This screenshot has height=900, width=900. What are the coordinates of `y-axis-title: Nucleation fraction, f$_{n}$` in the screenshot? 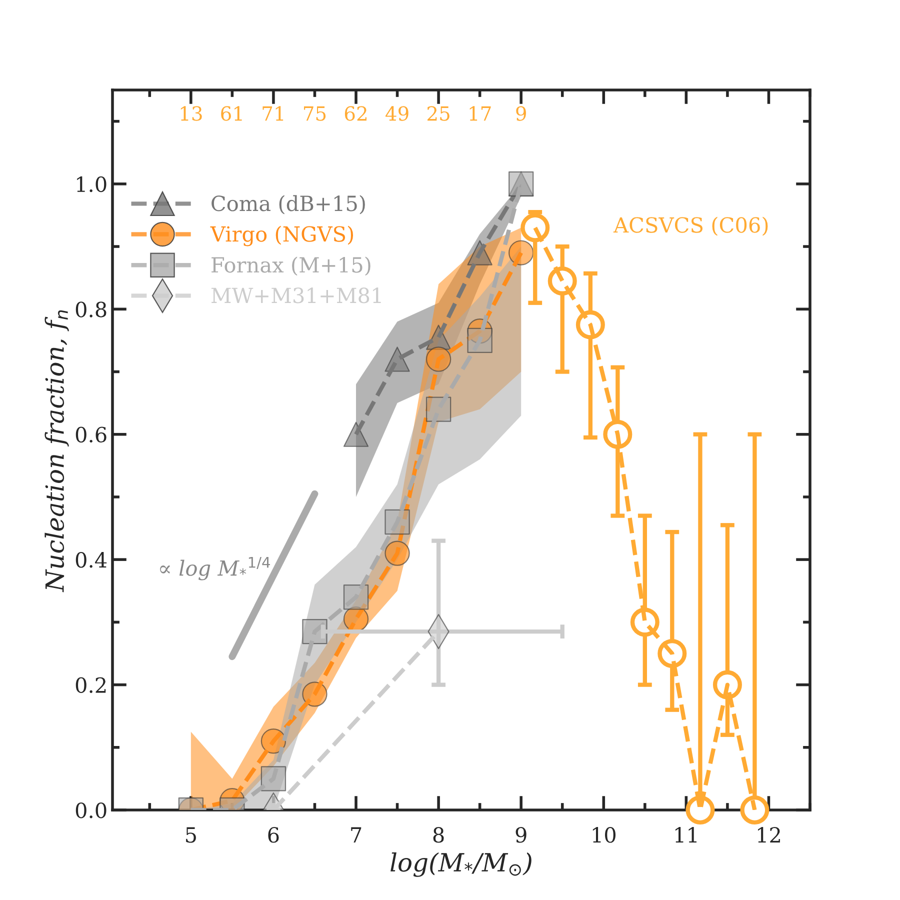 It's located at (56, 451).